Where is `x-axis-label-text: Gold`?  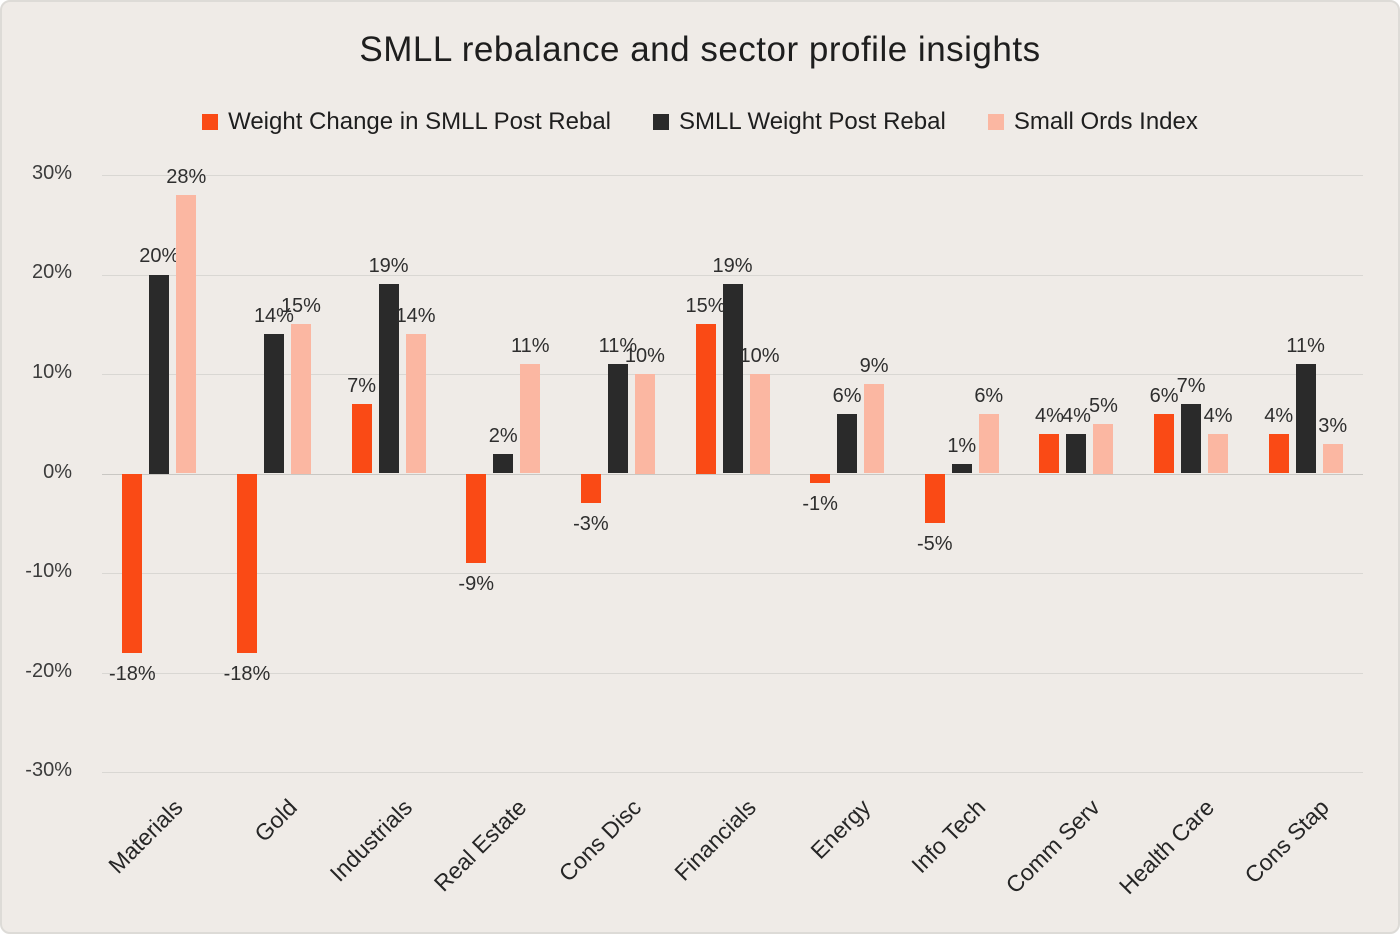 x-axis-label-text: Gold is located at coordinates (276, 820).